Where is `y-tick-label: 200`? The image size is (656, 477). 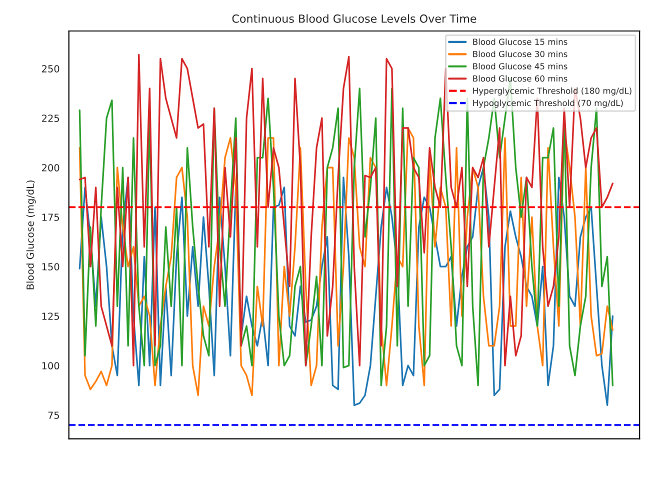 y-tick-label: 200 is located at coordinates (51, 168).